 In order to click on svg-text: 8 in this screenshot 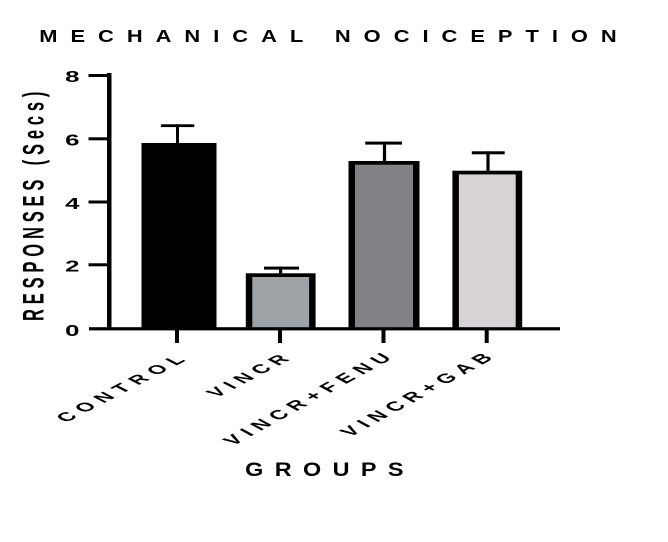, I will do `click(72, 77)`.